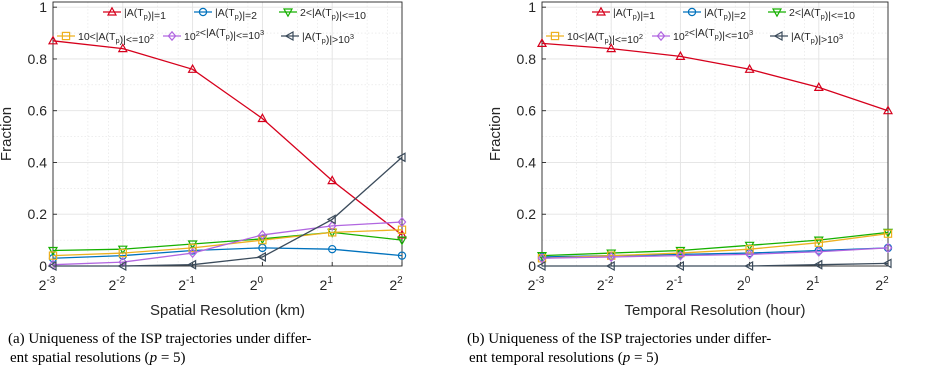  I want to click on y-tick-label: 1, so click(43, 7).